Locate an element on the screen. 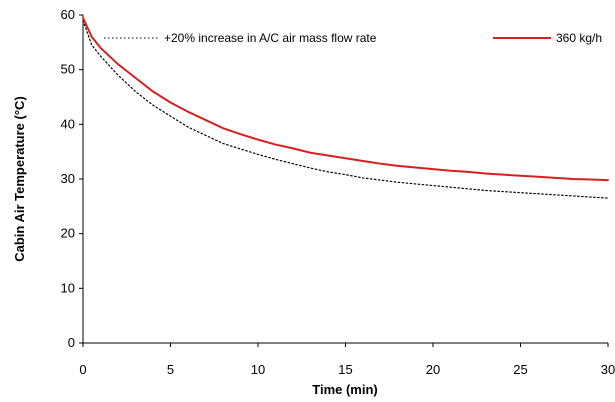  y-tick-label-30: 30 is located at coordinates (68, 178).